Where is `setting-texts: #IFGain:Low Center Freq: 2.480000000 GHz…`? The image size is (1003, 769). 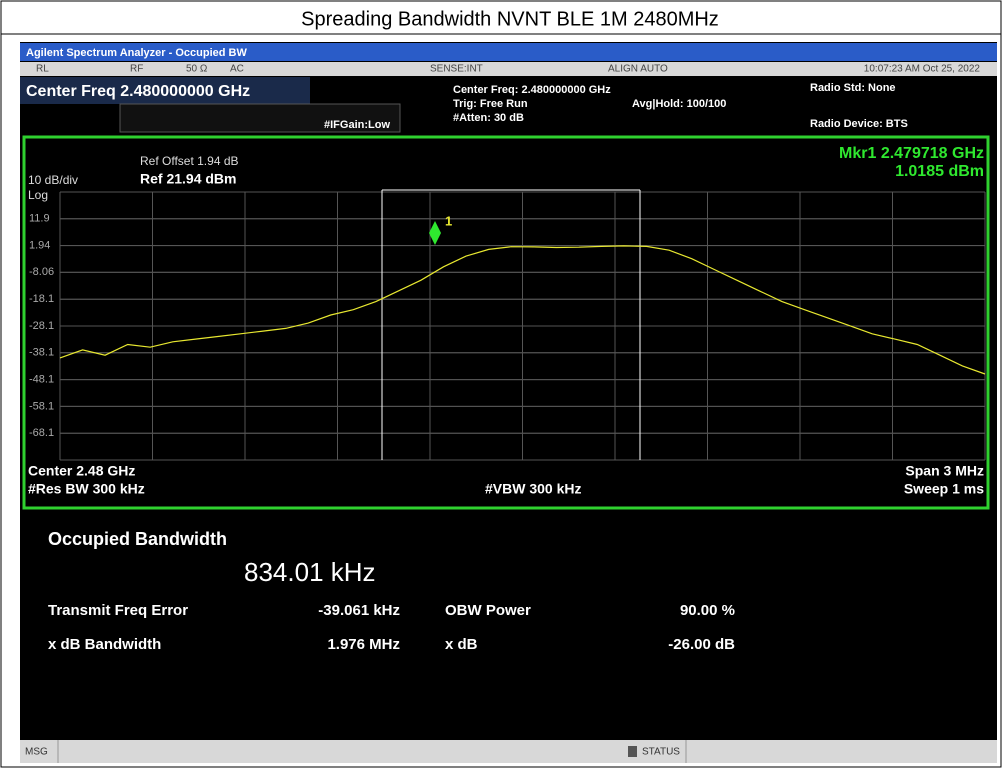
setting-texts: #IFGain:Low Center Freq: 2.480000000 GHz… is located at coordinates (616, 106).